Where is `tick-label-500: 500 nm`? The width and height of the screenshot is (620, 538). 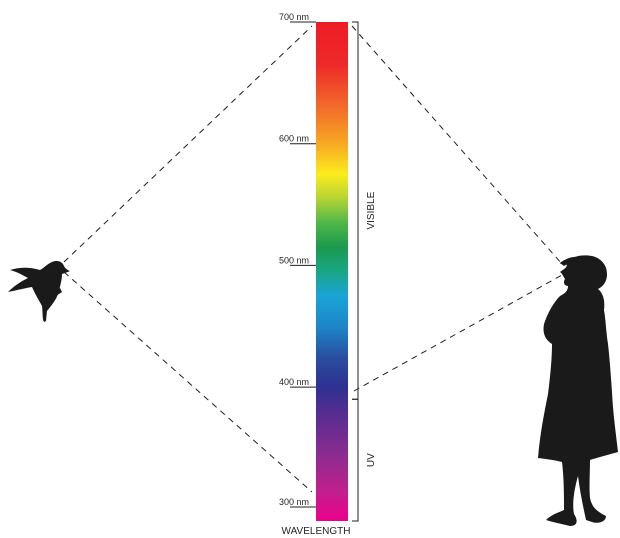
tick-label-500: 500 nm is located at coordinates (294, 260).